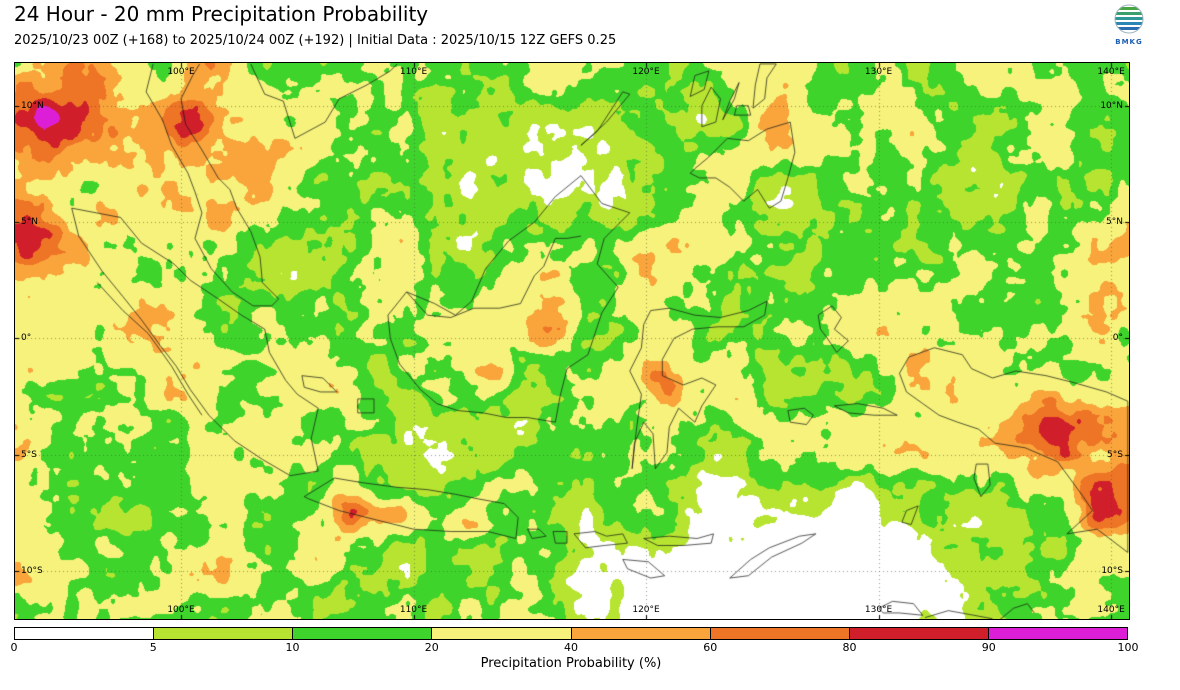 The height and width of the screenshot is (690, 1180). I want to click on colorbar-tick-100: 100, so click(1128, 647).